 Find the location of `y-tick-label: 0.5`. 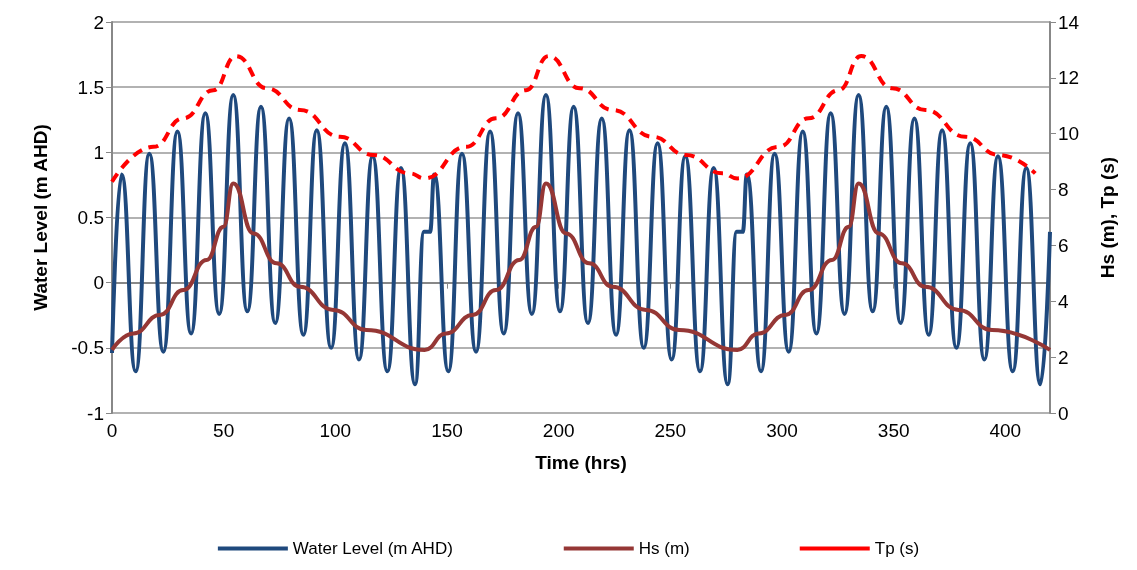

y-tick-label: 0.5 is located at coordinates (90, 217).